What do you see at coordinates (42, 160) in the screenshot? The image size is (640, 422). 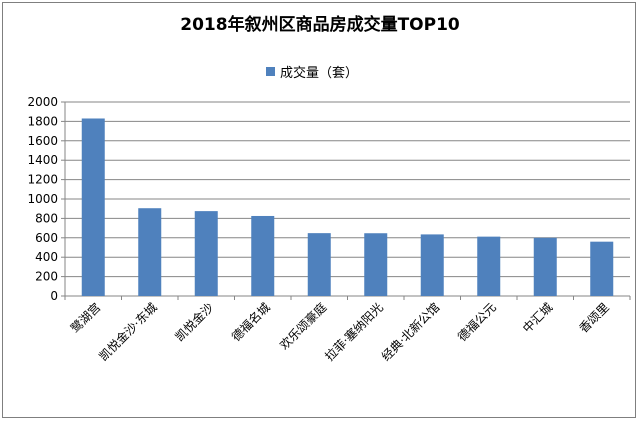 I see `y-tick-label: 1400` at bounding box center [42, 160].